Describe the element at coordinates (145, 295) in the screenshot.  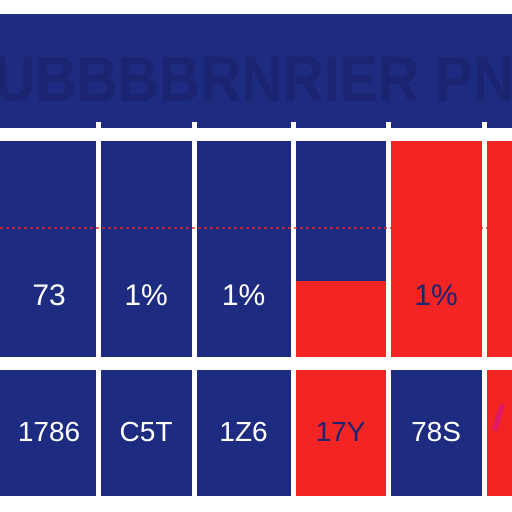
I see `value-label-r1-c2: 1%` at that location.